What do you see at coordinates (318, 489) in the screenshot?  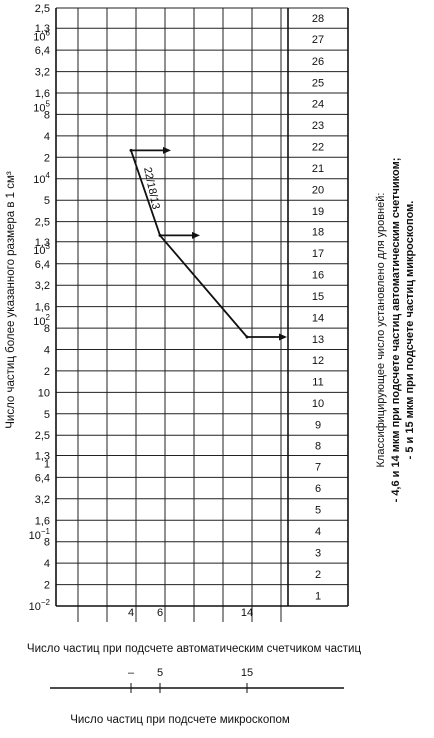 I see `level-number: 6` at bounding box center [318, 489].